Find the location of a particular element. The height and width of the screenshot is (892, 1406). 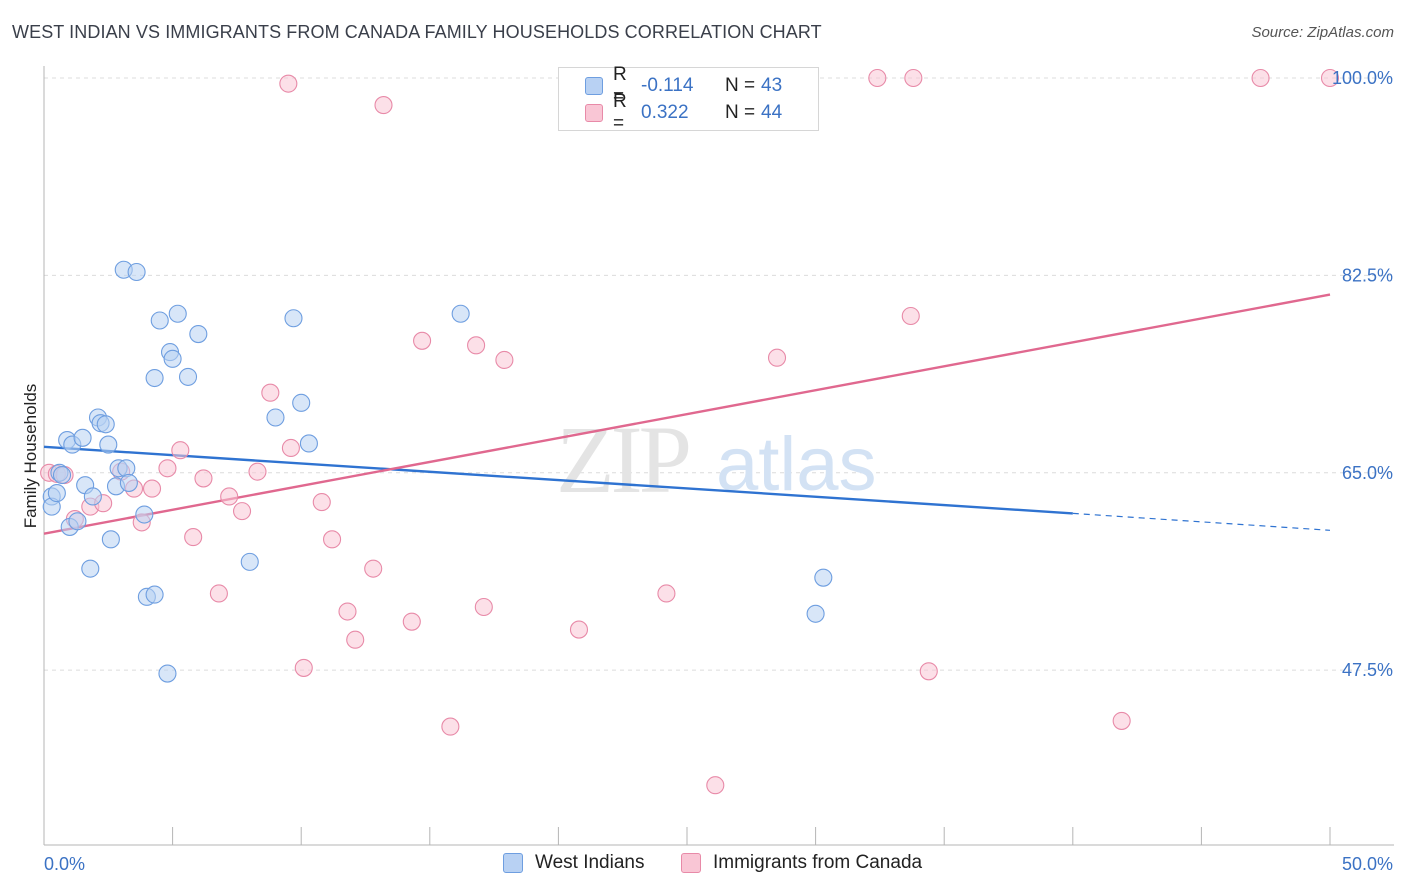

x-tick-label: 0.0% is located at coordinates (64, 864).